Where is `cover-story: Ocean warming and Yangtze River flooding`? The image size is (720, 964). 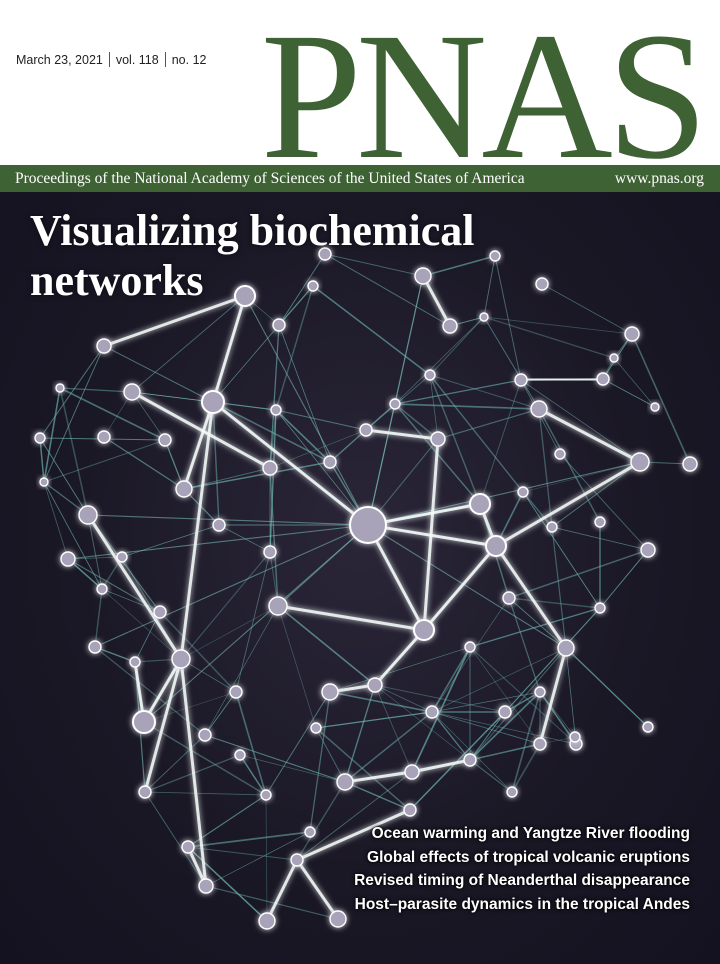 cover-story: Ocean warming and Yangtze River flooding is located at coordinates (530, 833).